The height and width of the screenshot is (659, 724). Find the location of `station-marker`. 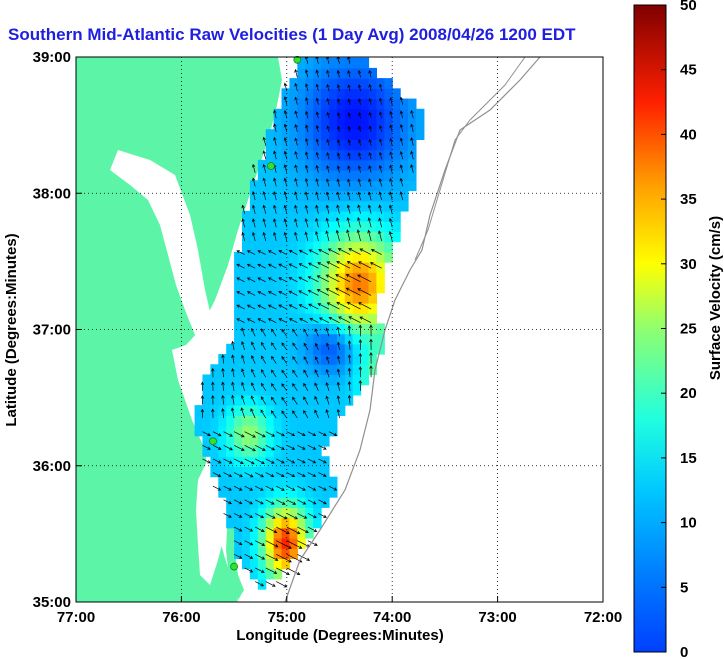

station-marker is located at coordinates (234, 566).